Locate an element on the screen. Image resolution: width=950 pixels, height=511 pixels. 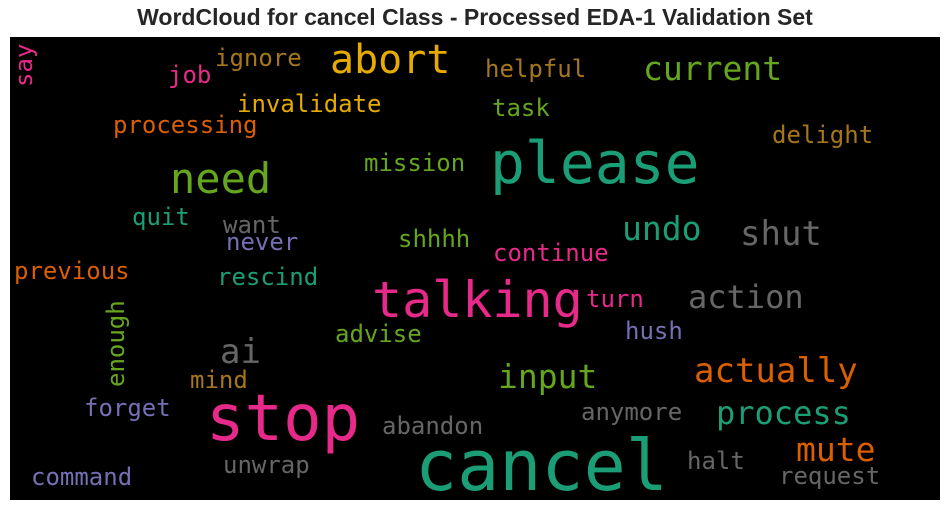
word-job: job is located at coordinates (190, 75).